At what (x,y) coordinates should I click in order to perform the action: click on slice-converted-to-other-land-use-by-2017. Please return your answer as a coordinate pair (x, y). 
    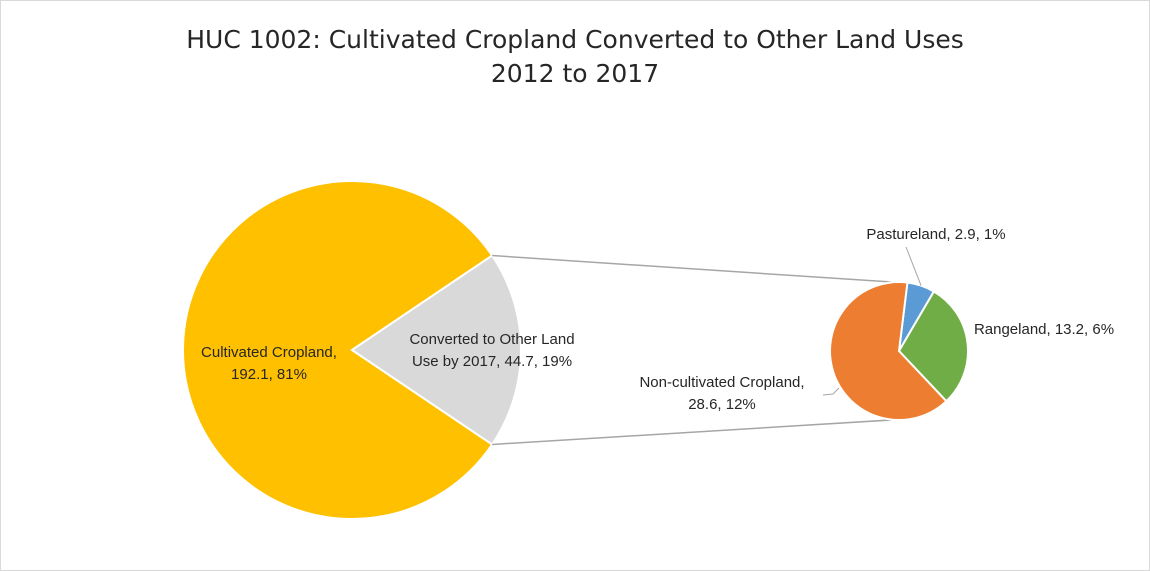
    Looking at the image, I should click on (436, 350).